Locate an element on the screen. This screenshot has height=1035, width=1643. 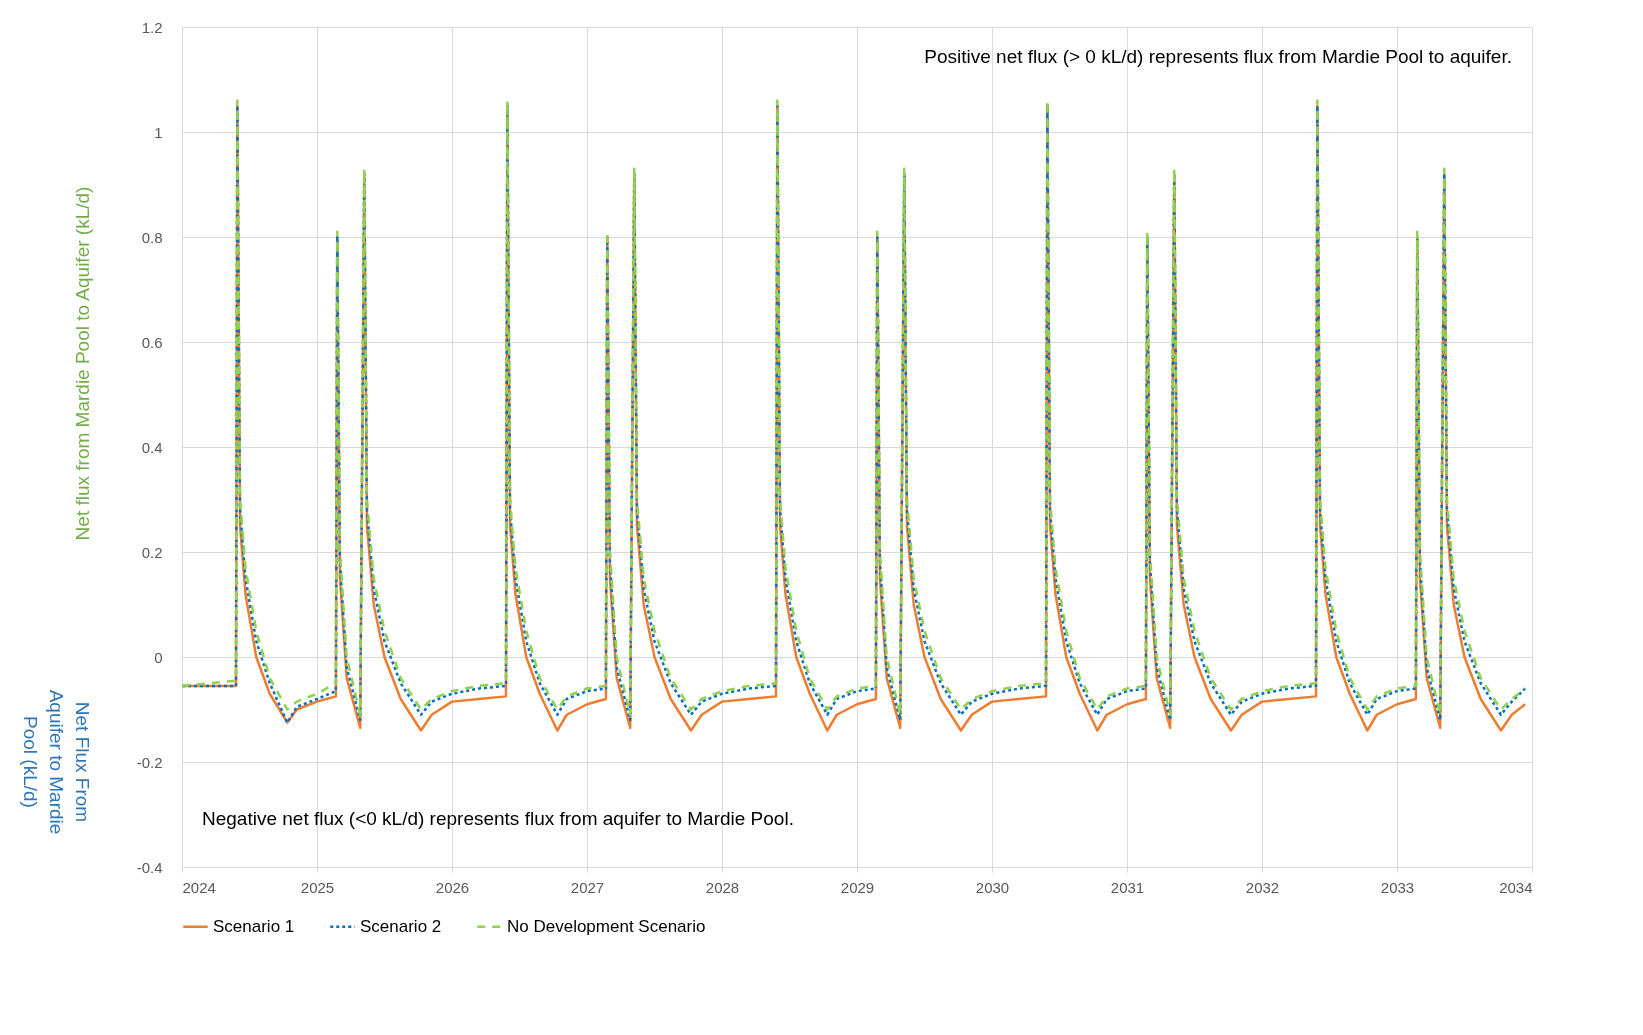
x-tick-label: 2033 is located at coordinates (1397, 887).